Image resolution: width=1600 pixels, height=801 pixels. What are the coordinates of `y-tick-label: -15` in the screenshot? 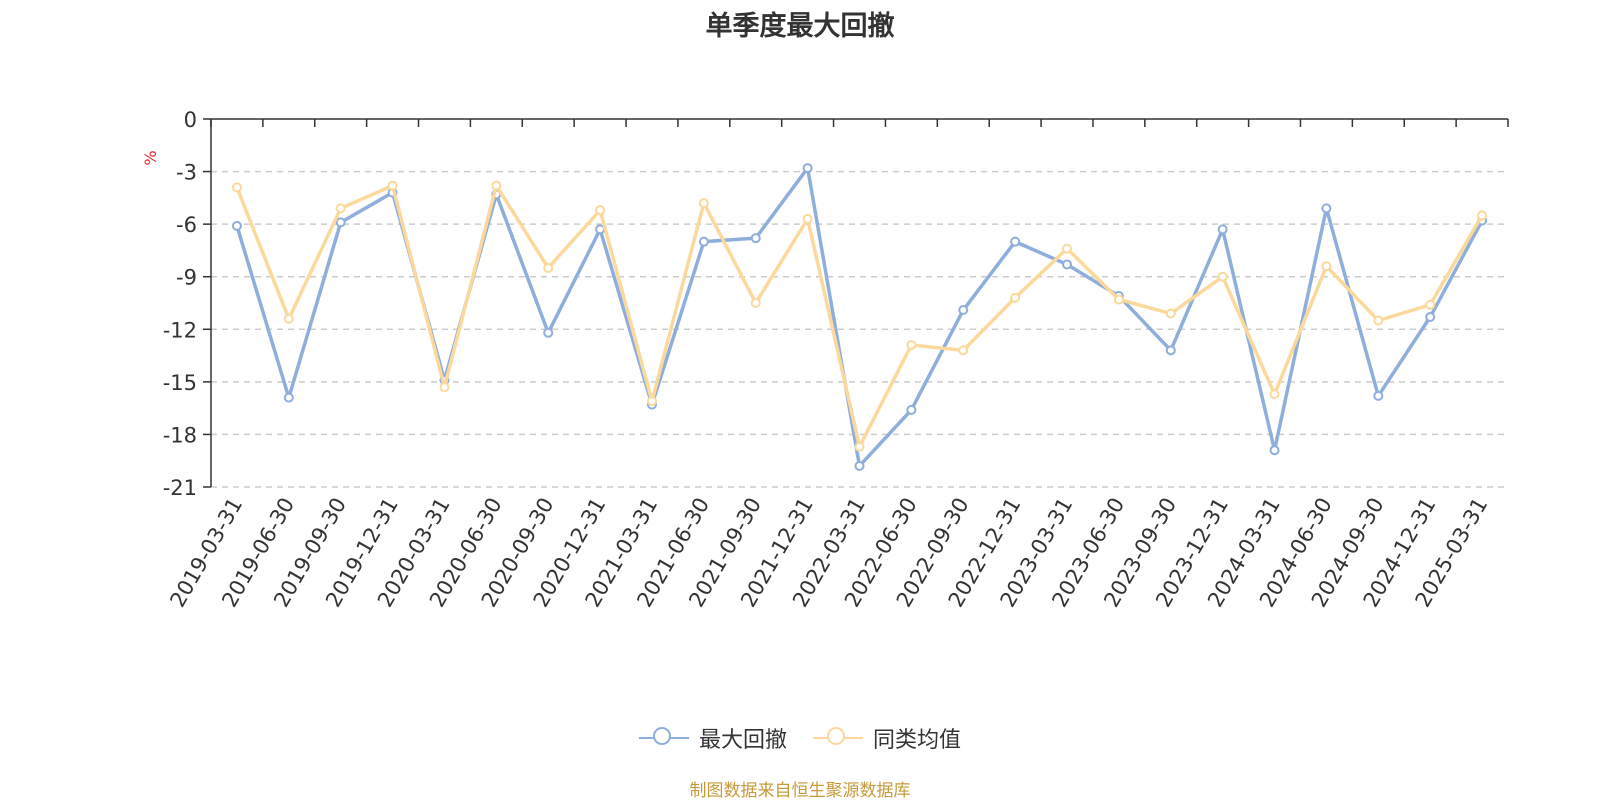 It's located at (180, 383).